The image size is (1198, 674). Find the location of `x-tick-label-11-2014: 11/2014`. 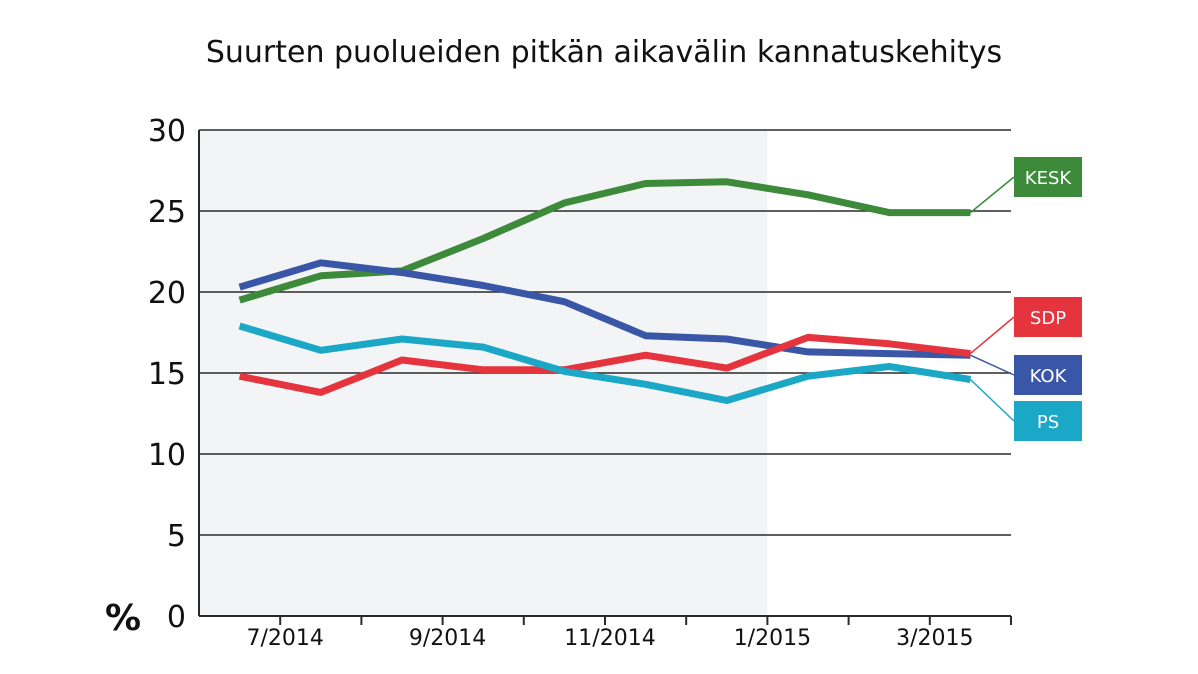

x-tick-label-11-2014: 11/2014 is located at coordinates (609, 638).